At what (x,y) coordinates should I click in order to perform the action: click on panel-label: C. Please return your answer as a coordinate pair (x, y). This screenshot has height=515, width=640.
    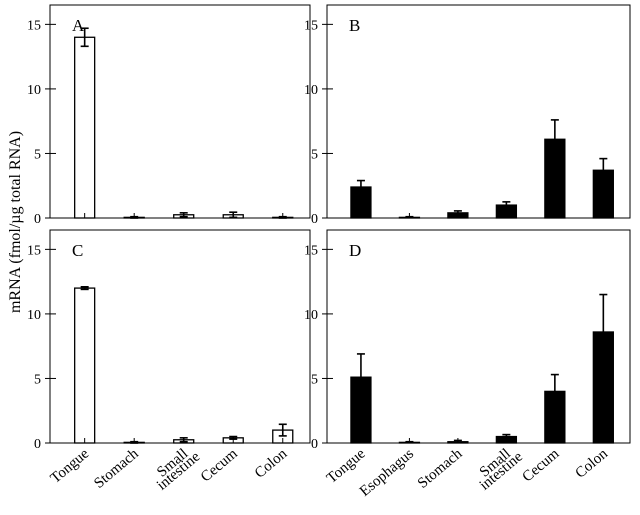
    Looking at the image, I should click on (77, 250).